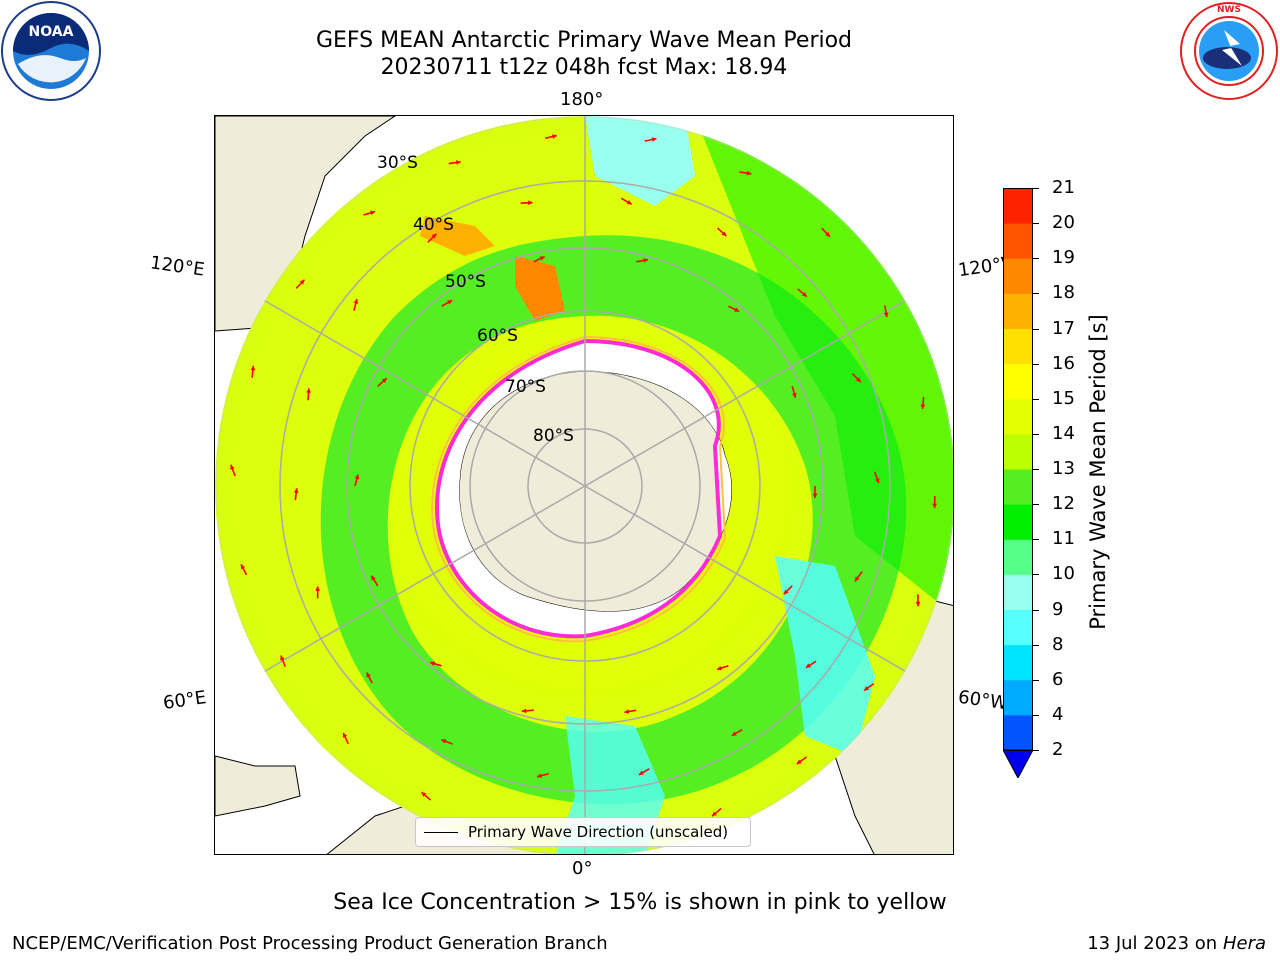 The width and height of the screenshot is (1280, 960). Describe the element at coordinates (582, 99) in the screenshot. I see `lon-label-180: 180°` at that location.